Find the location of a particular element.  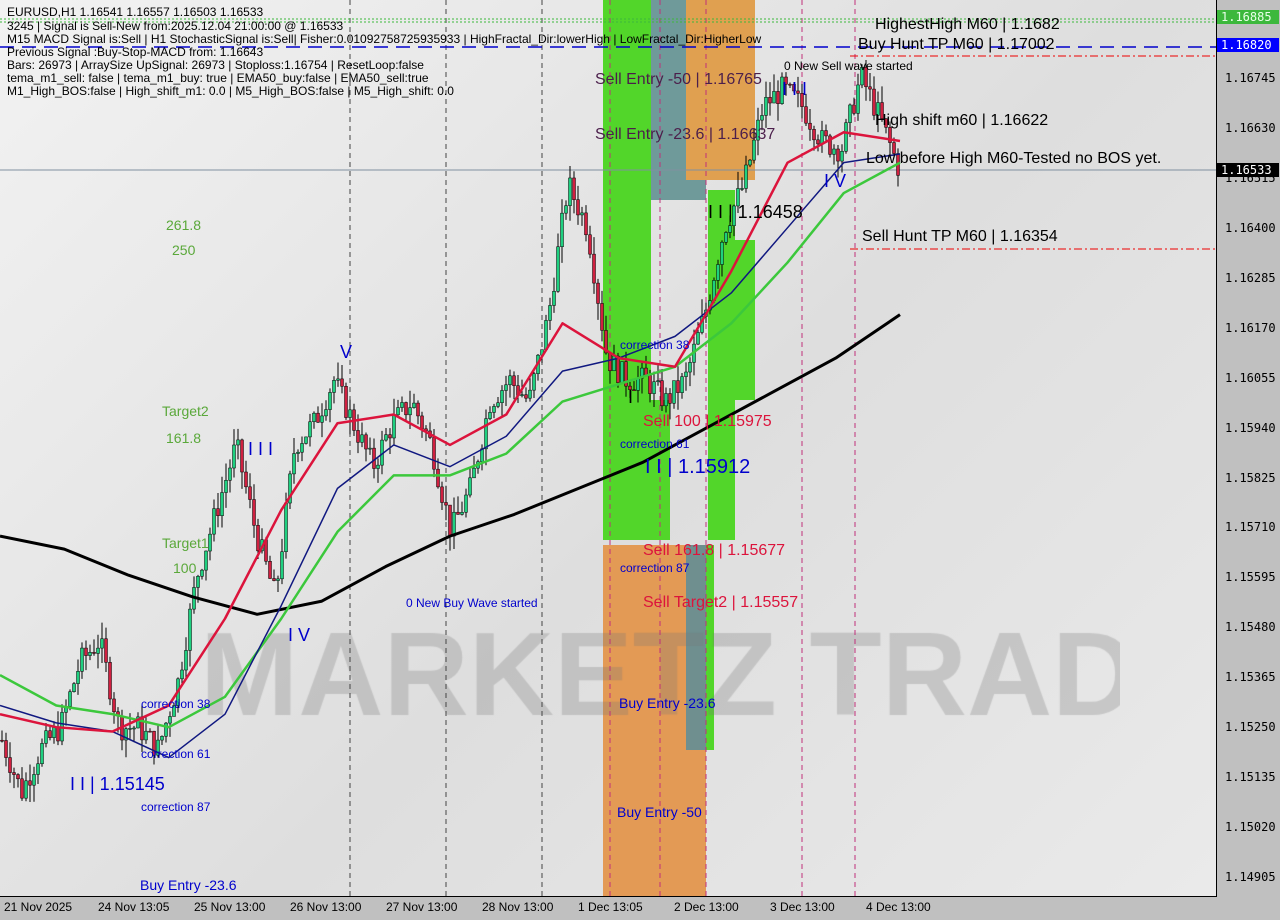

chart-label: I I I is located at coordinates (795, 89).